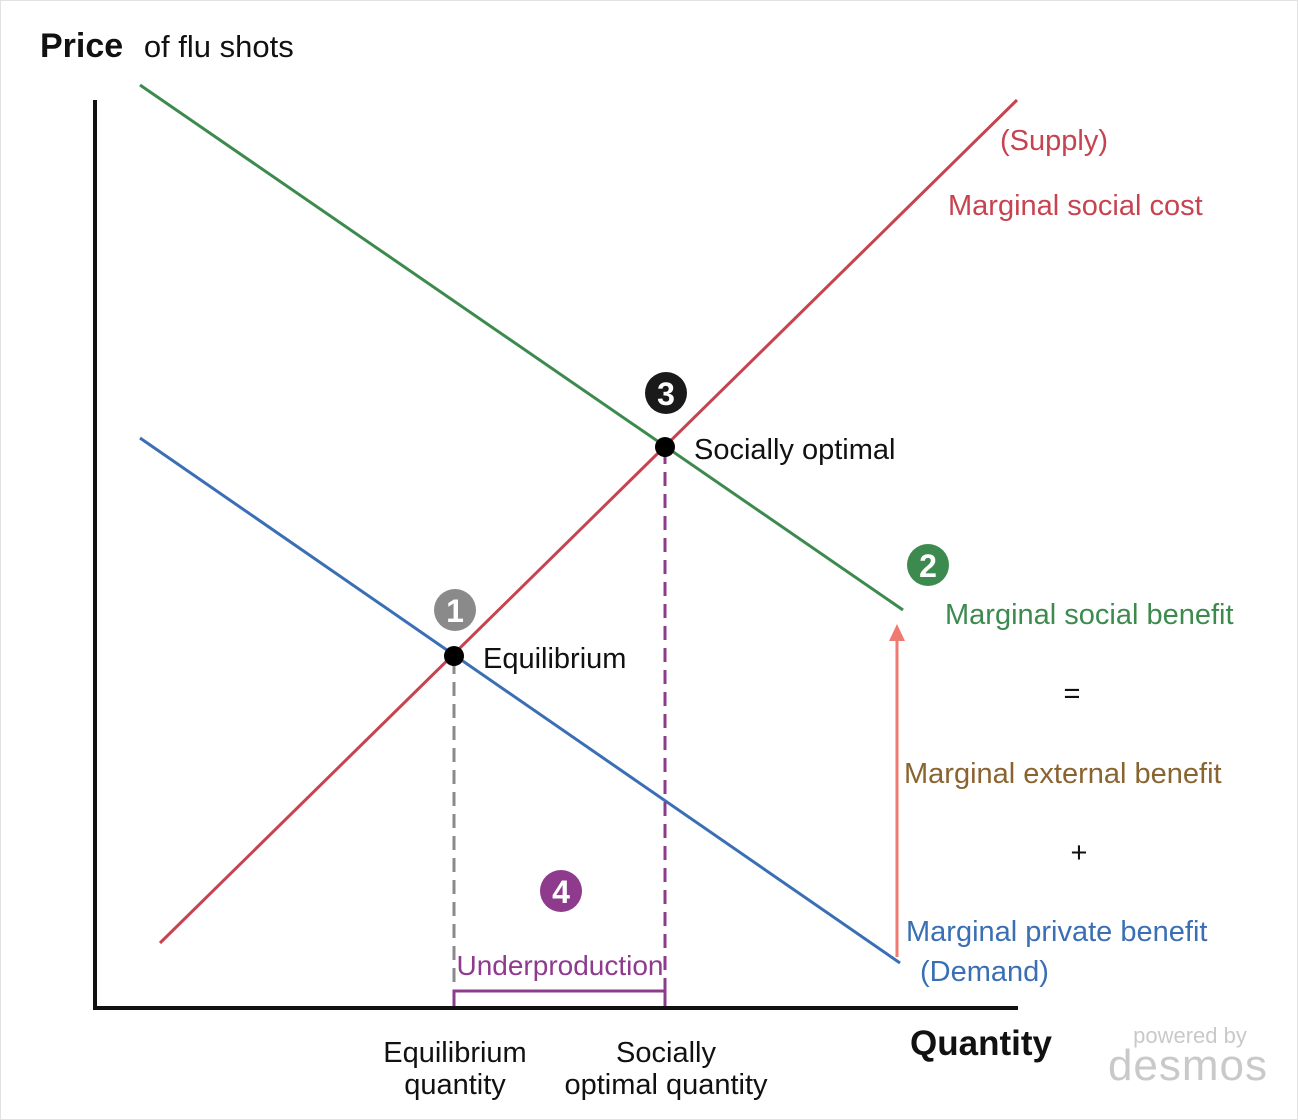  What do you see at coordinates (559, 997) in the screenshot?
I see `underproduction-bracket` at bounding box center [559, 997].